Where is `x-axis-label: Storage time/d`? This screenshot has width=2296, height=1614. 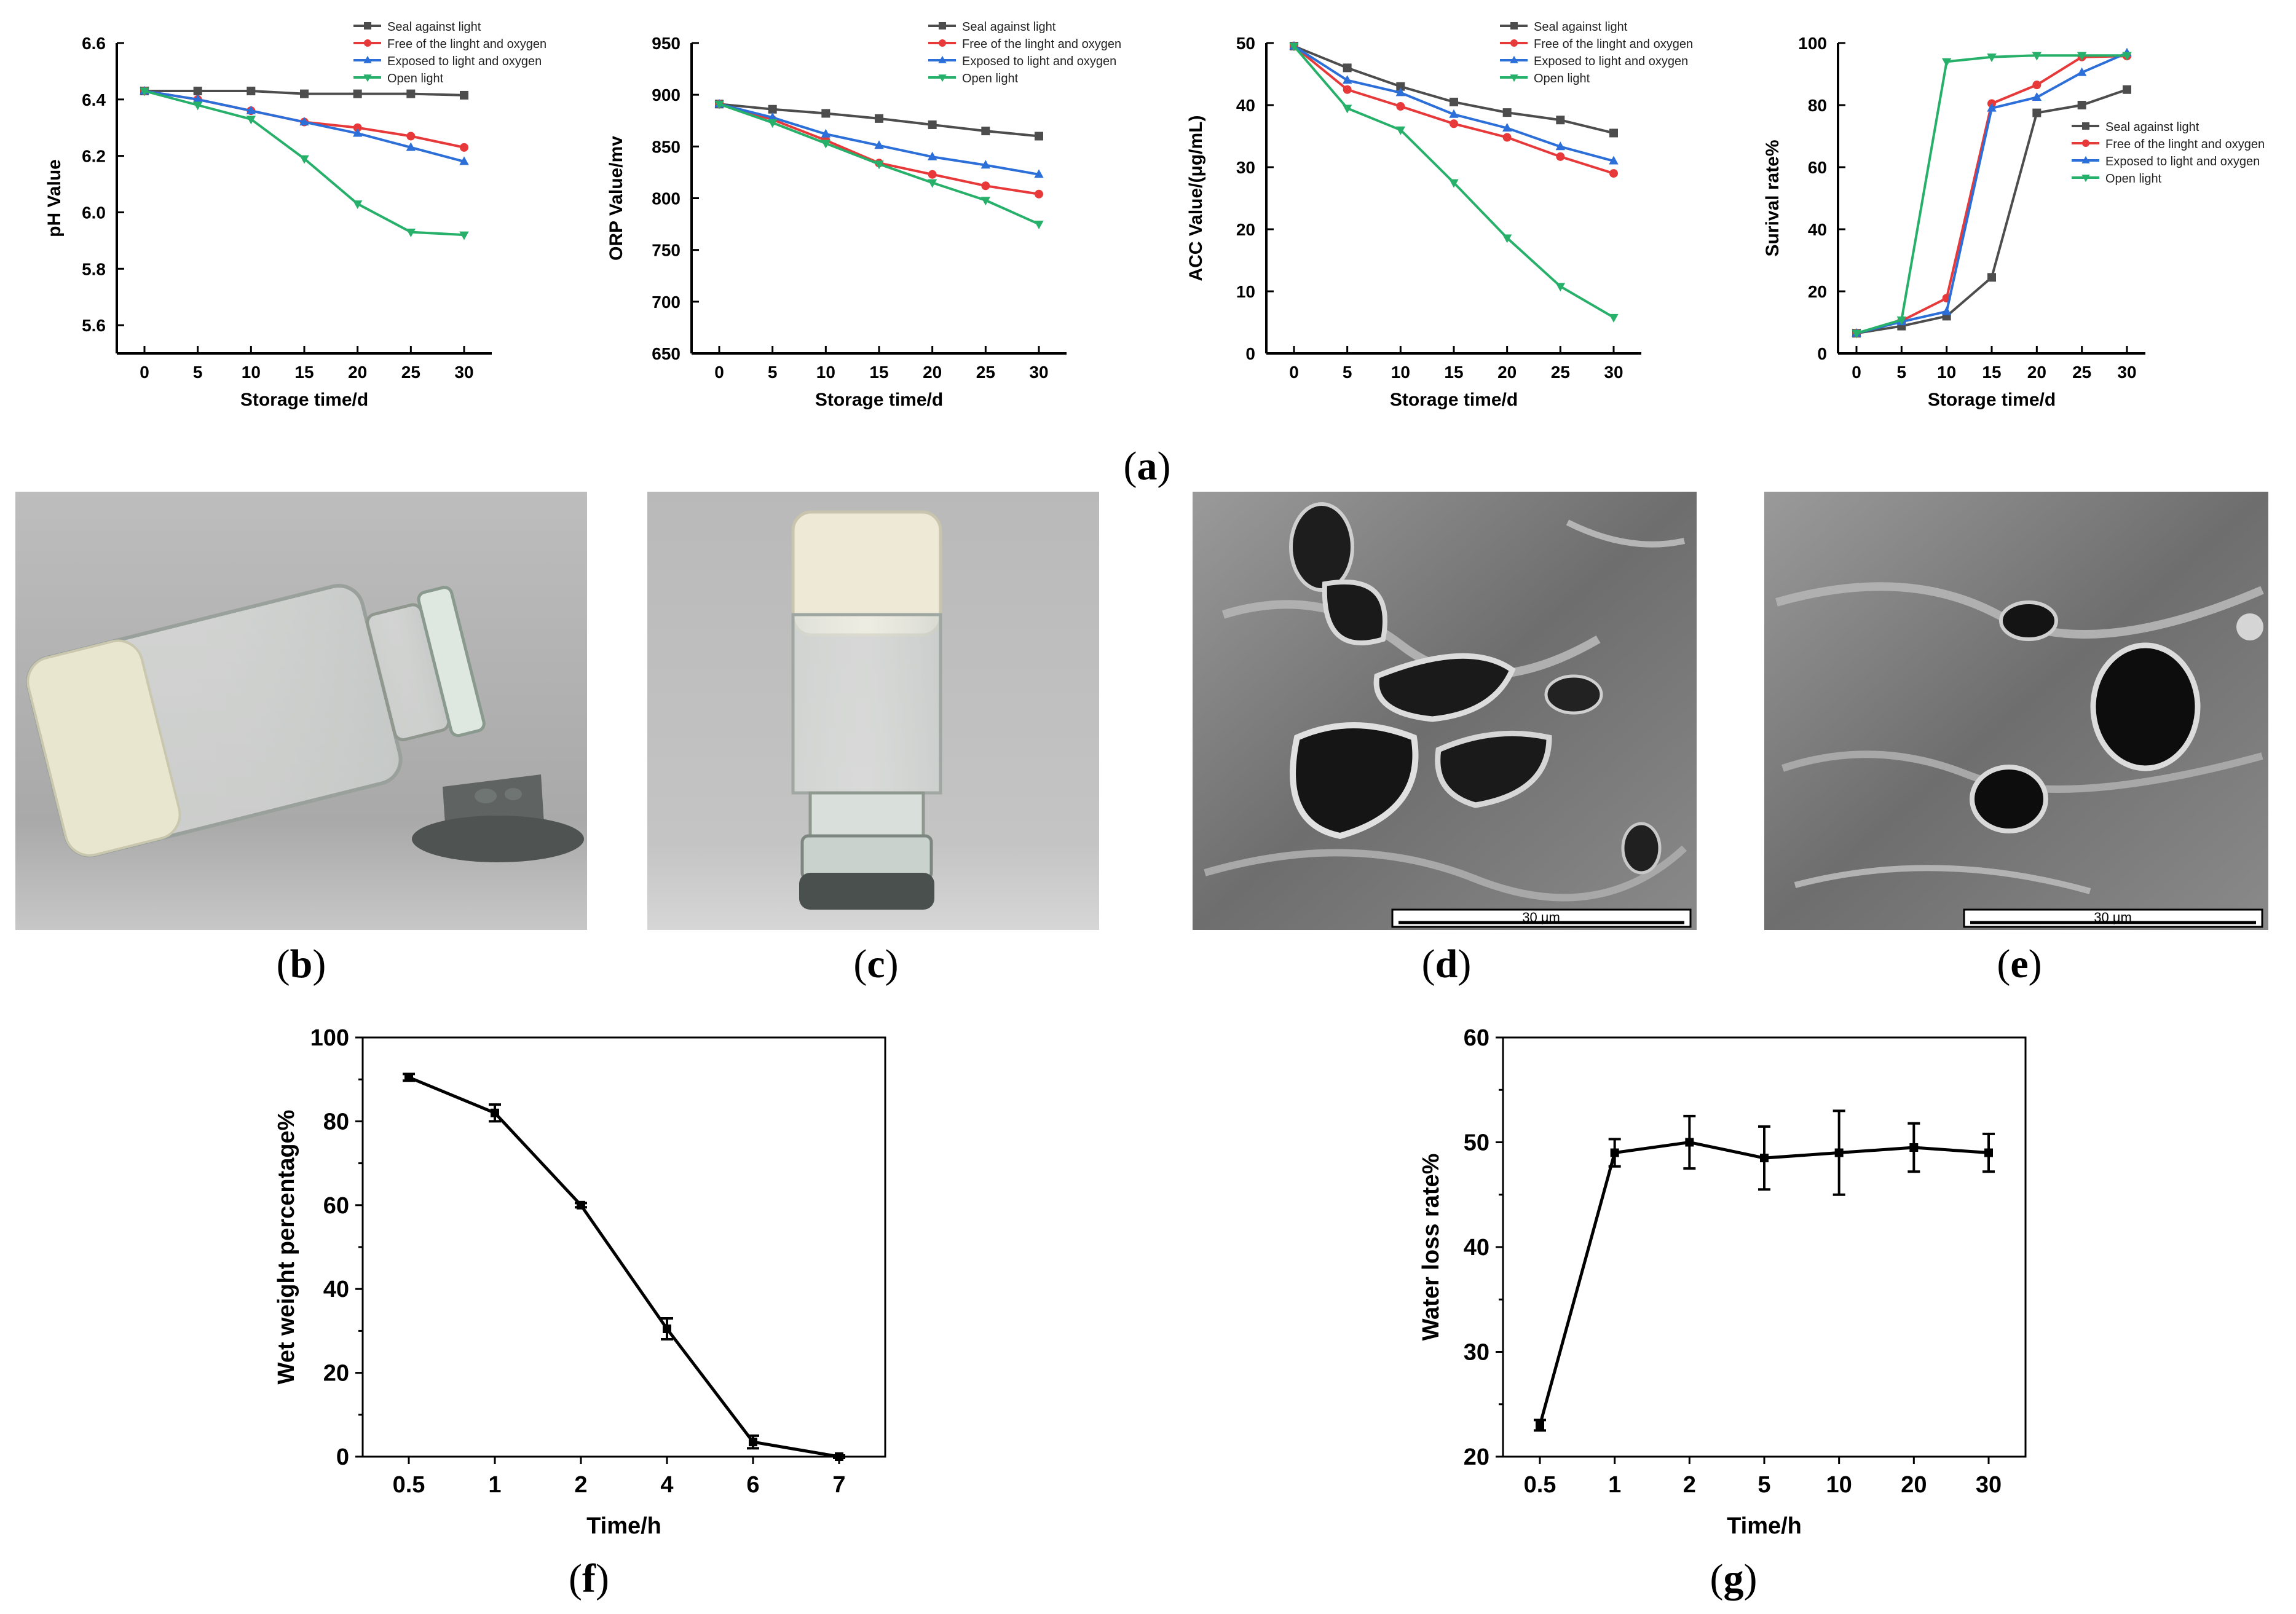
x-axis-label: Storage time/d is located at coordinates (304, 400).